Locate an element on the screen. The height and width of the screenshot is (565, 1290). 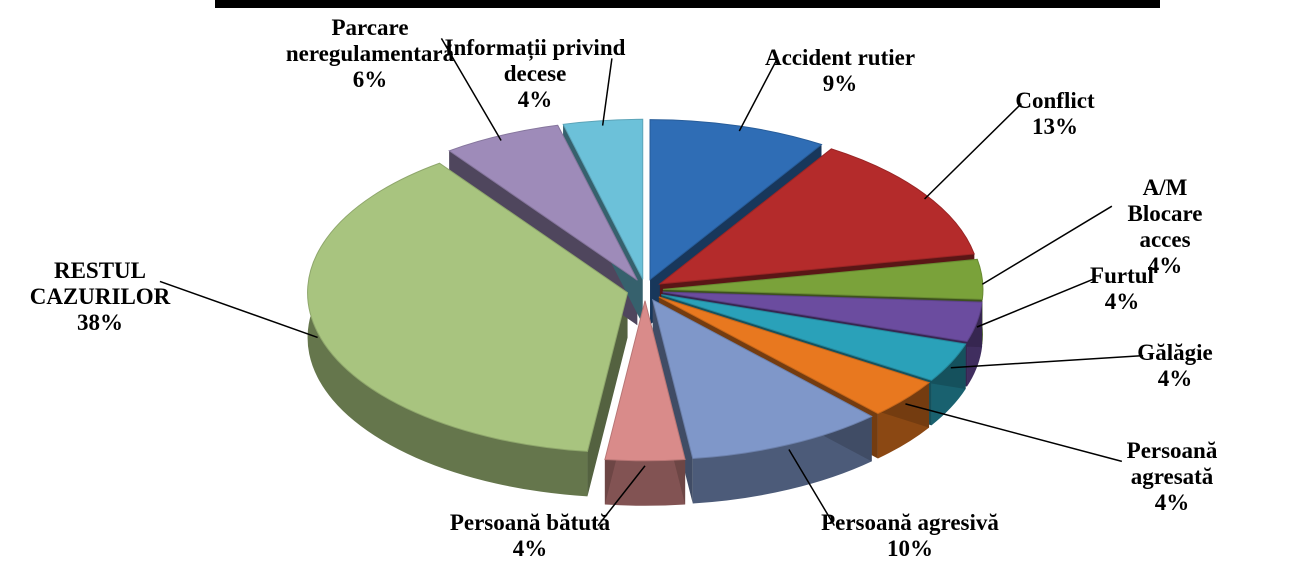
category-name: Gălăgie is located at coordinates (1175, 352).